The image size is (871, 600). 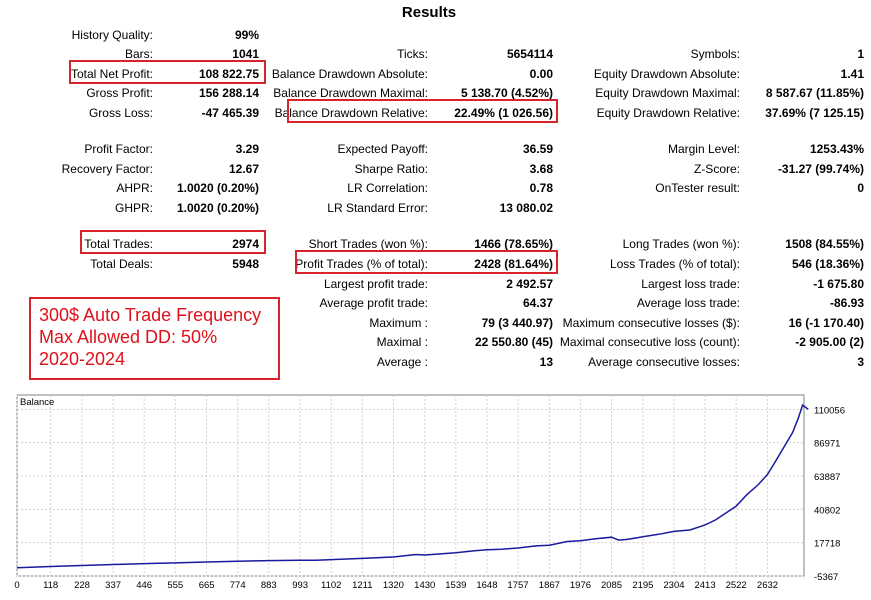 What do you see at coordinates (697, 188) in the screenshot?
I see `ontester-result-label: OnTester result:` at bounding box center [697, 188].